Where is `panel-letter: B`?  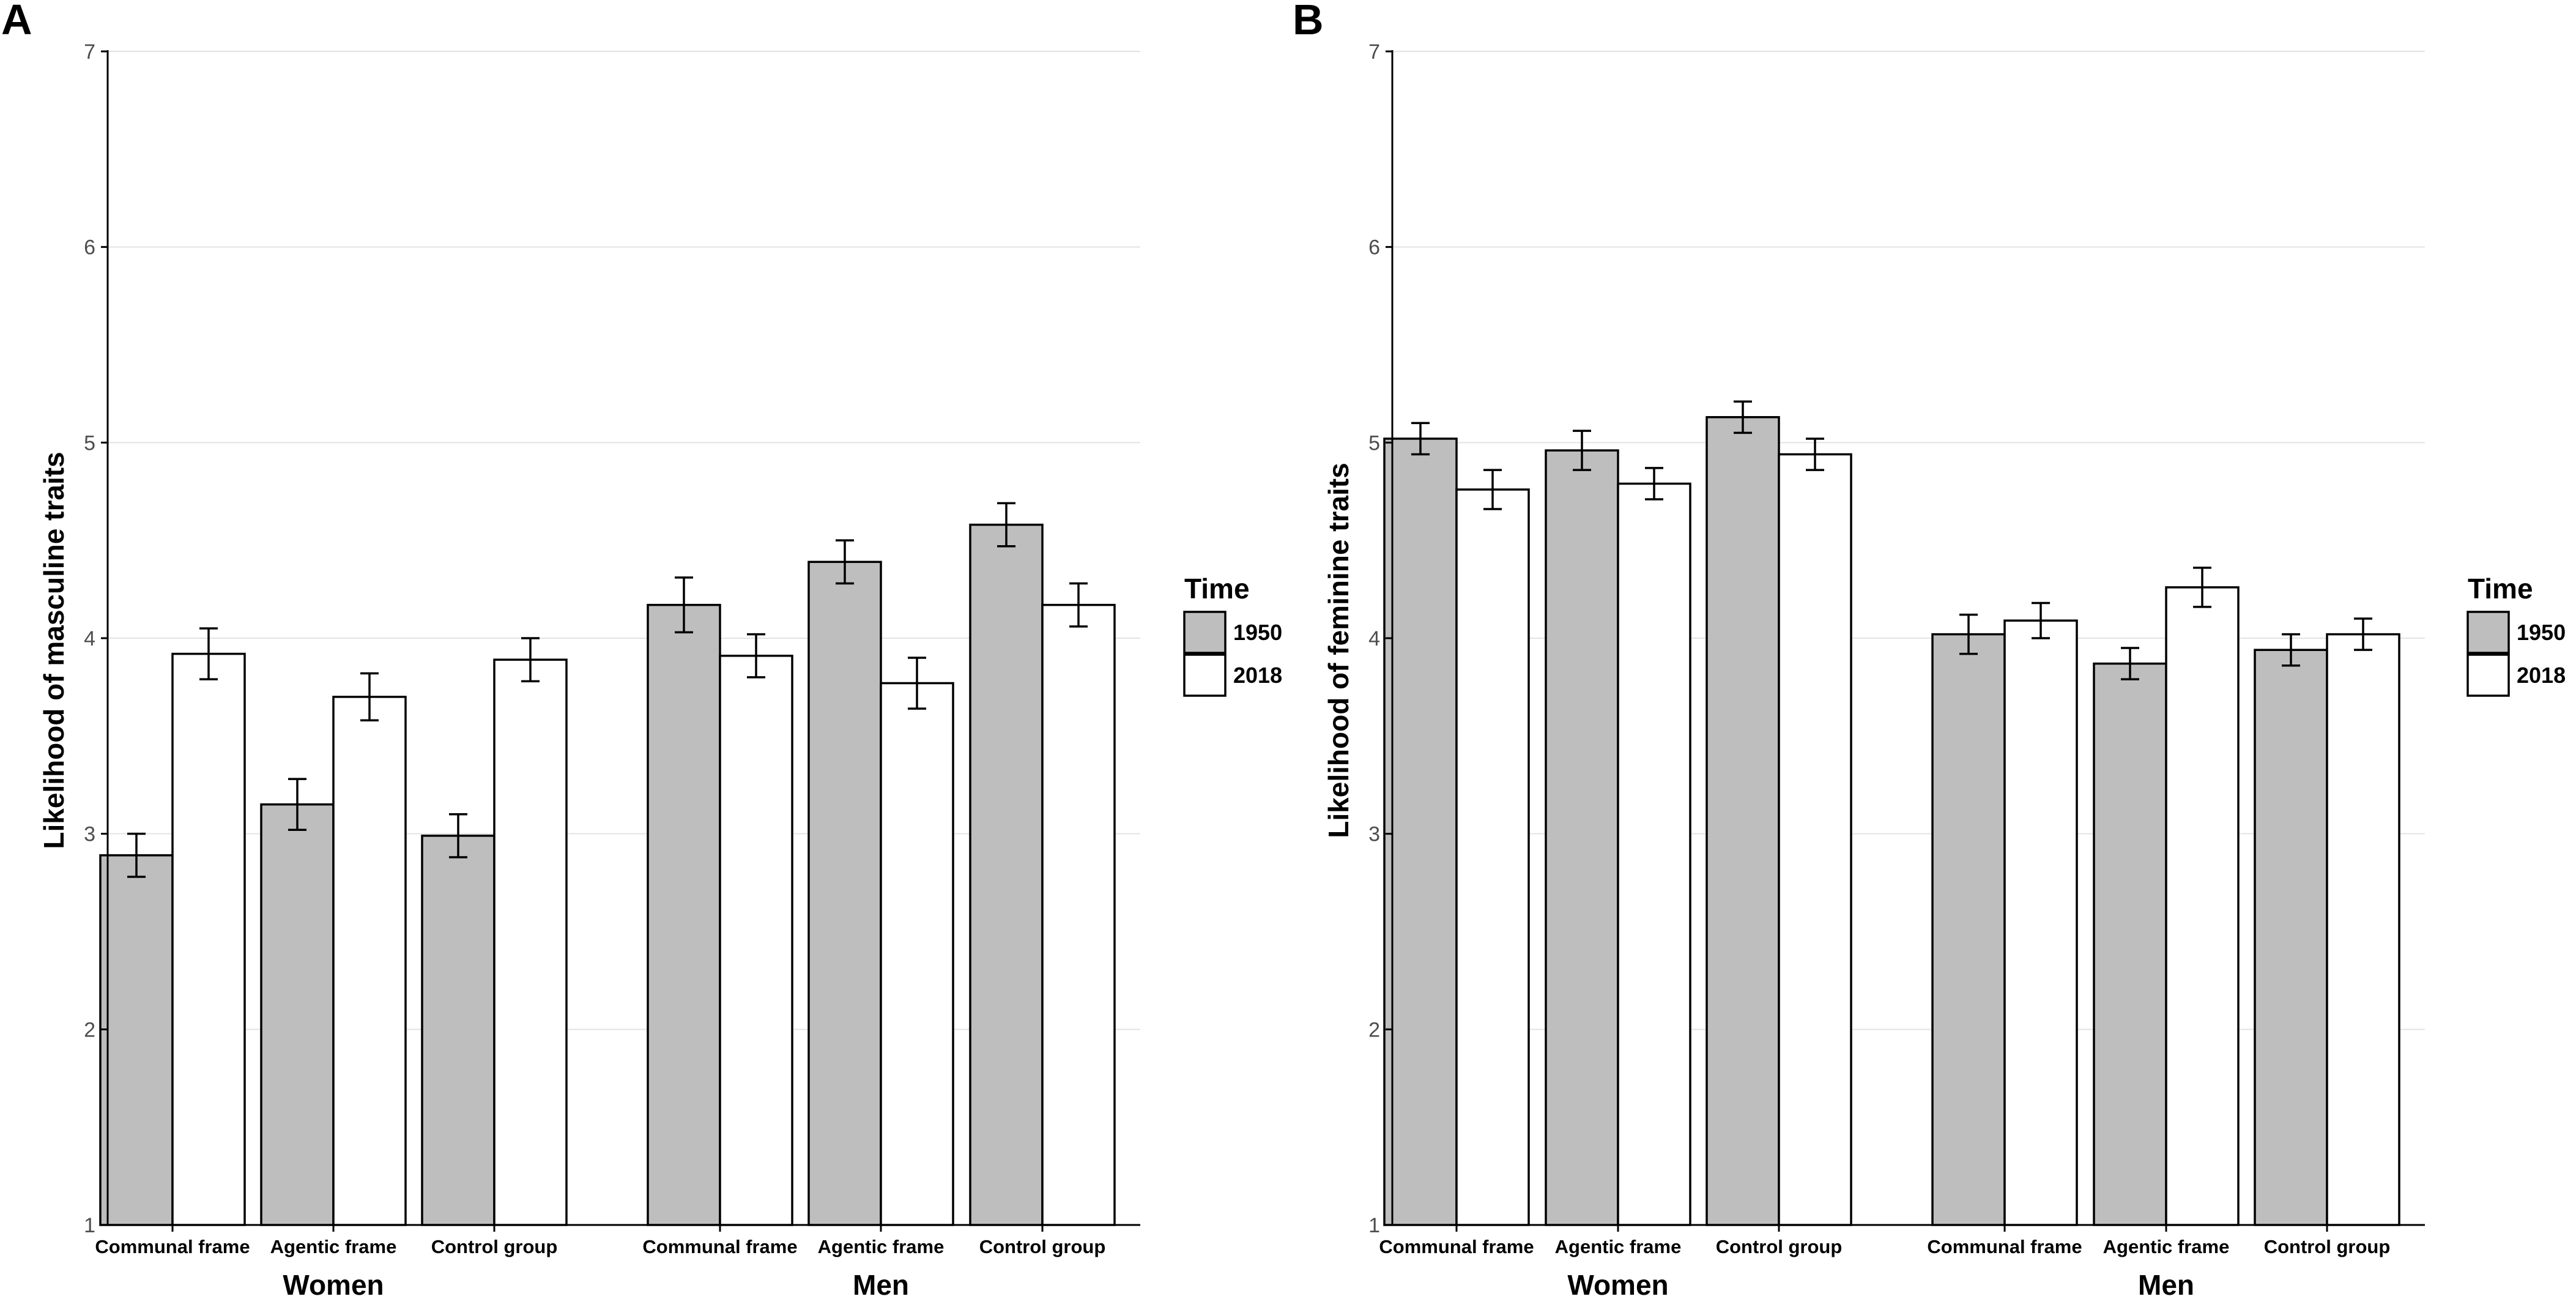 panel-letter: B is located at coordinates (1308, 22).